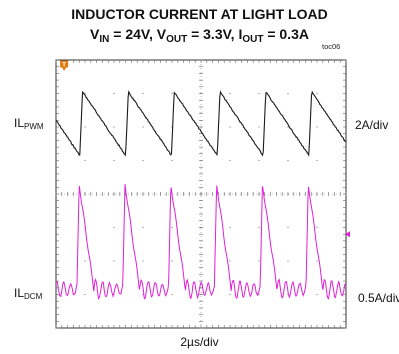 Image resolution: width=399 pixels, height=354 pixels. Describe the element at coordinates (19, 293) in the screenshot. I see `ch2-label-symbol: IL` at that location.